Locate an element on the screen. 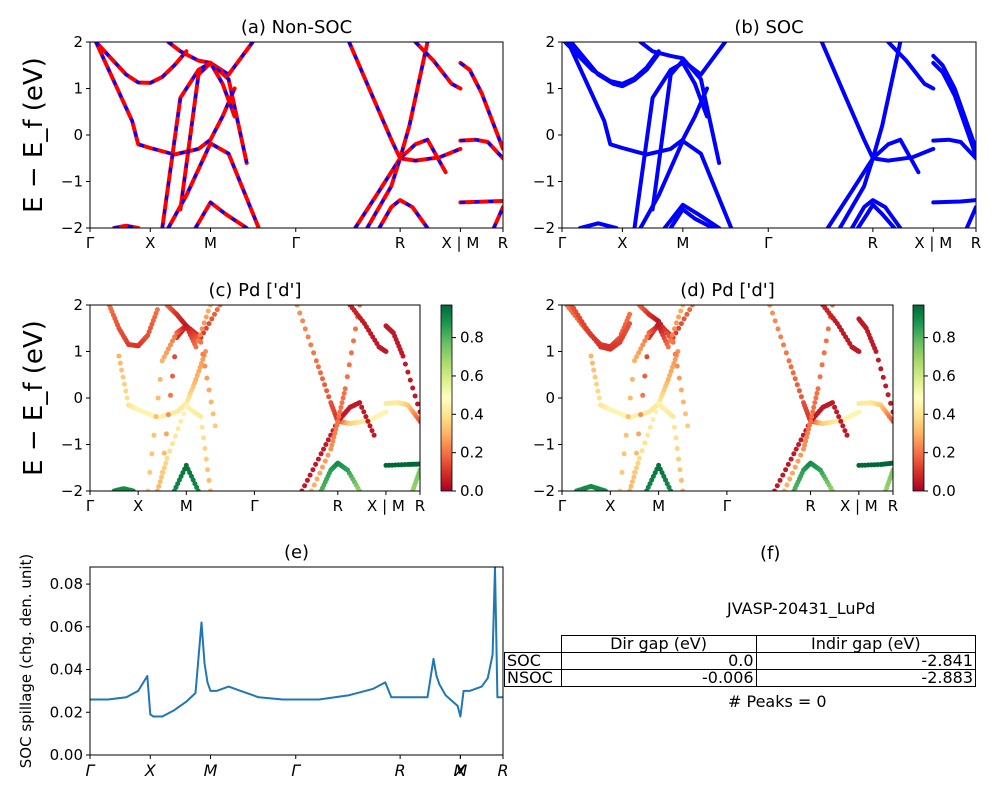 The width and height of the screenshot is (1000, 800). y-tick-label: −1 is located at coordinates (544, 182).